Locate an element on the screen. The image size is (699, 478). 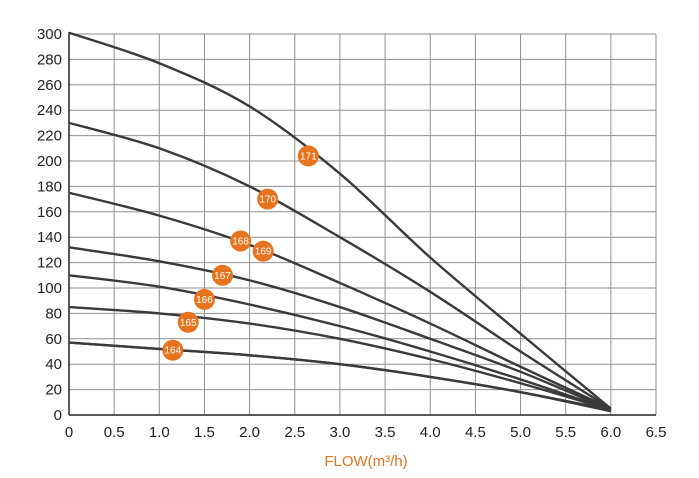
x-tick-label: 0.5 is located at coordinates (114, 432).